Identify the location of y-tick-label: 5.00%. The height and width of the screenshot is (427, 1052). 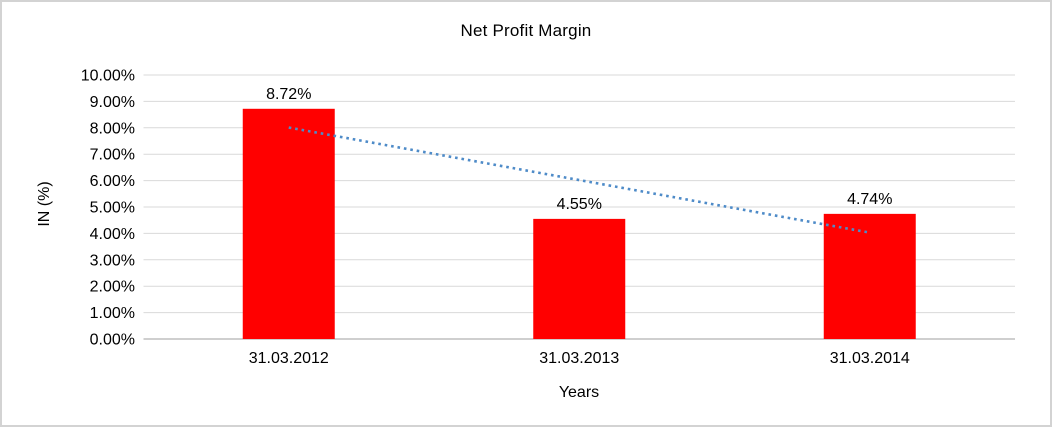
(112, 208).